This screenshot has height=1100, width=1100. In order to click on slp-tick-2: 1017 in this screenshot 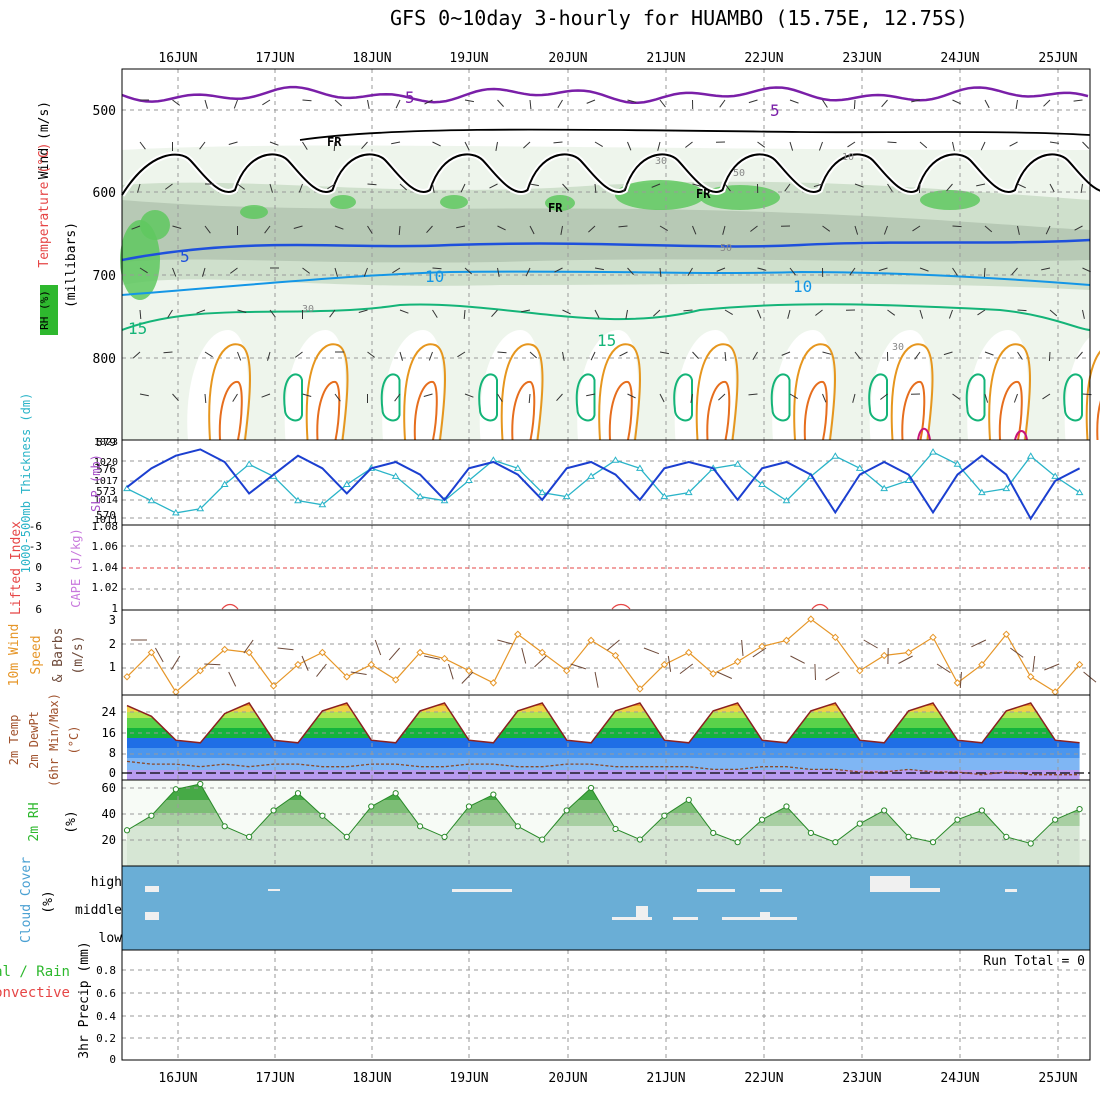, I will do `click(106, 481)`.